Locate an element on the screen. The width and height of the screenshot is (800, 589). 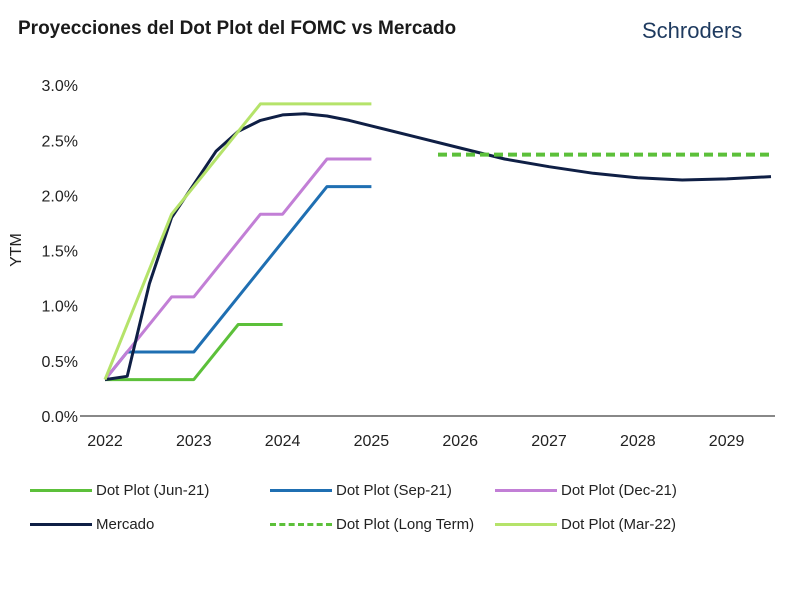
legend-item: Mercado is located at coordinates (92, 524).